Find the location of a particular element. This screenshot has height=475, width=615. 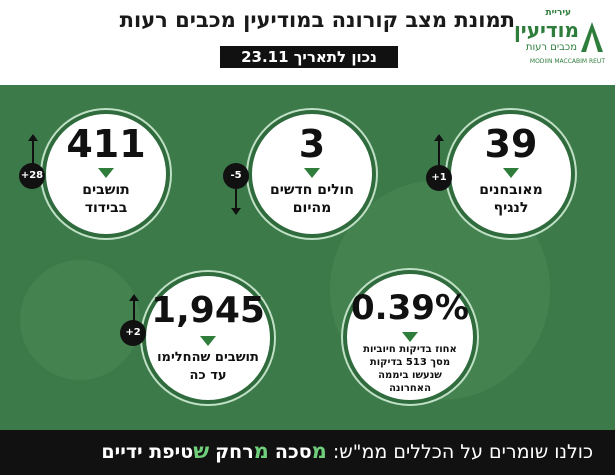

stat-circle-confirmed: 39 מאובחנים לנגיף is located at coordinates (511, 174).